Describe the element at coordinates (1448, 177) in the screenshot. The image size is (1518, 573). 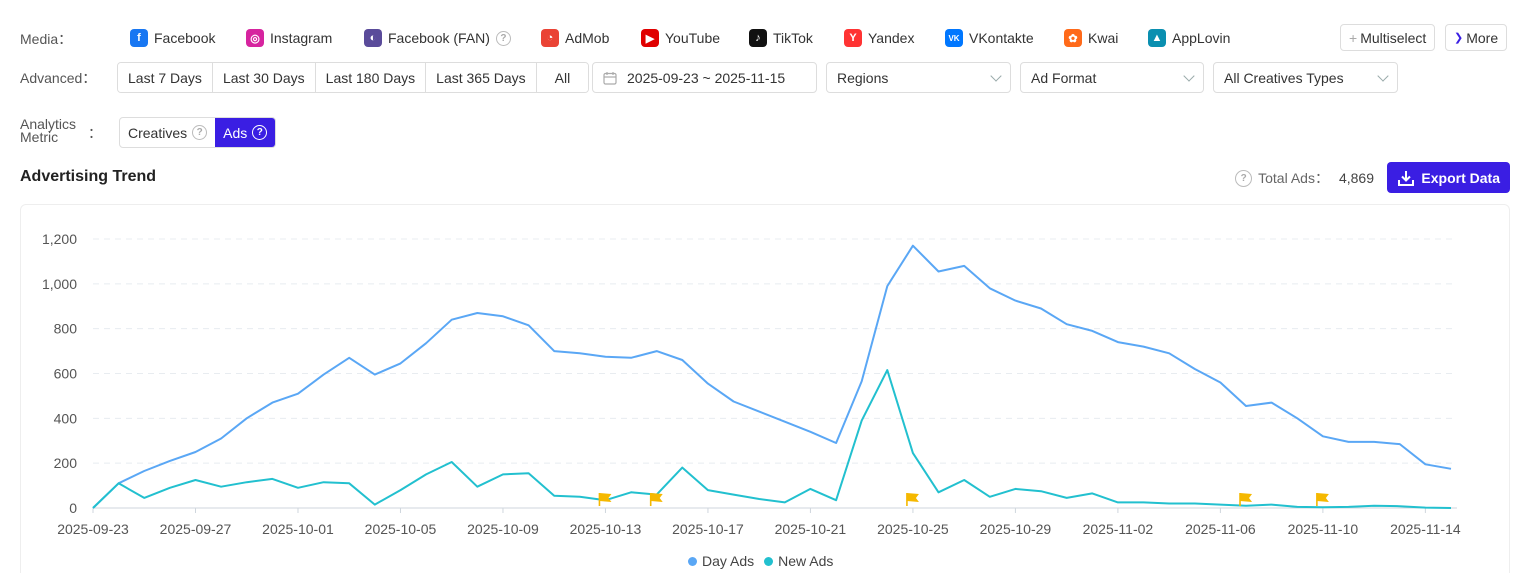
I see `export-data-button: Export Data` at that location.